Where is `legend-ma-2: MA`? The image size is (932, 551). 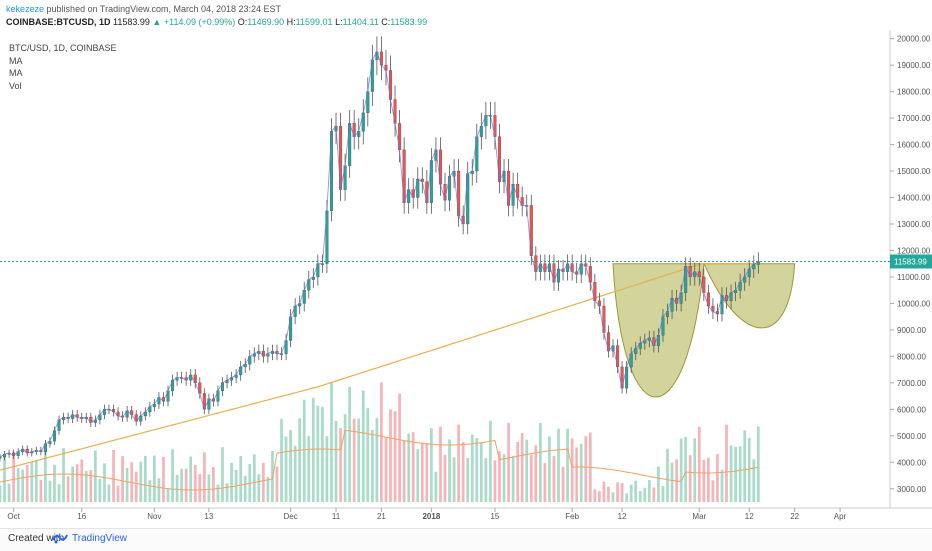
legend-ma-2: MA is located at coordinates (16, 73).